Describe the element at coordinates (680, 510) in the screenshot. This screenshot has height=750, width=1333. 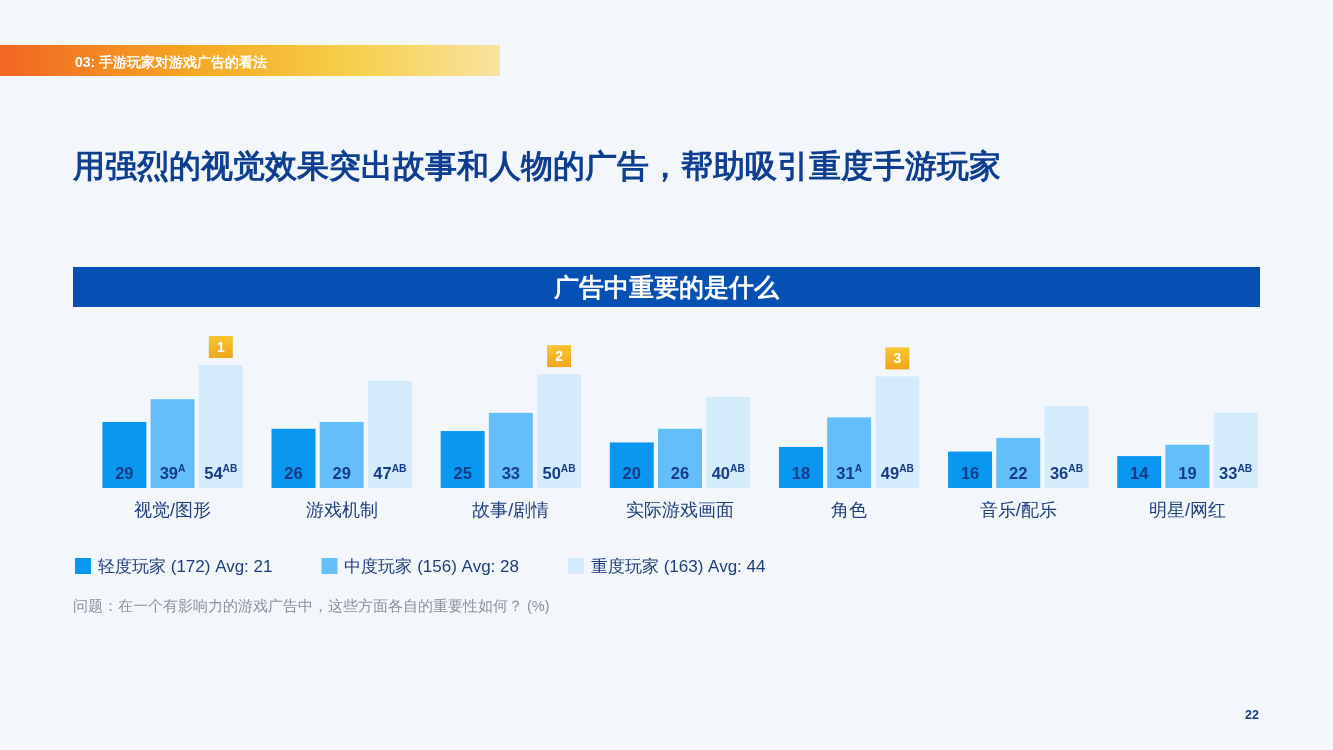
I see `x-tick-label: 实际游戏画面` at that location.